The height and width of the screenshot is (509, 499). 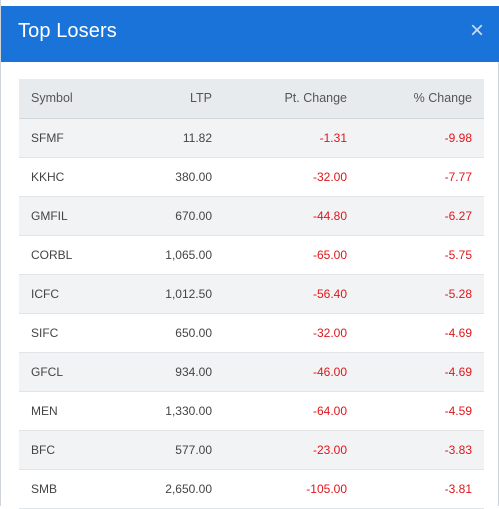 I want to click on table-row: SFMF 11.82 -1.31 -9.98, so click(x=251, y=137).